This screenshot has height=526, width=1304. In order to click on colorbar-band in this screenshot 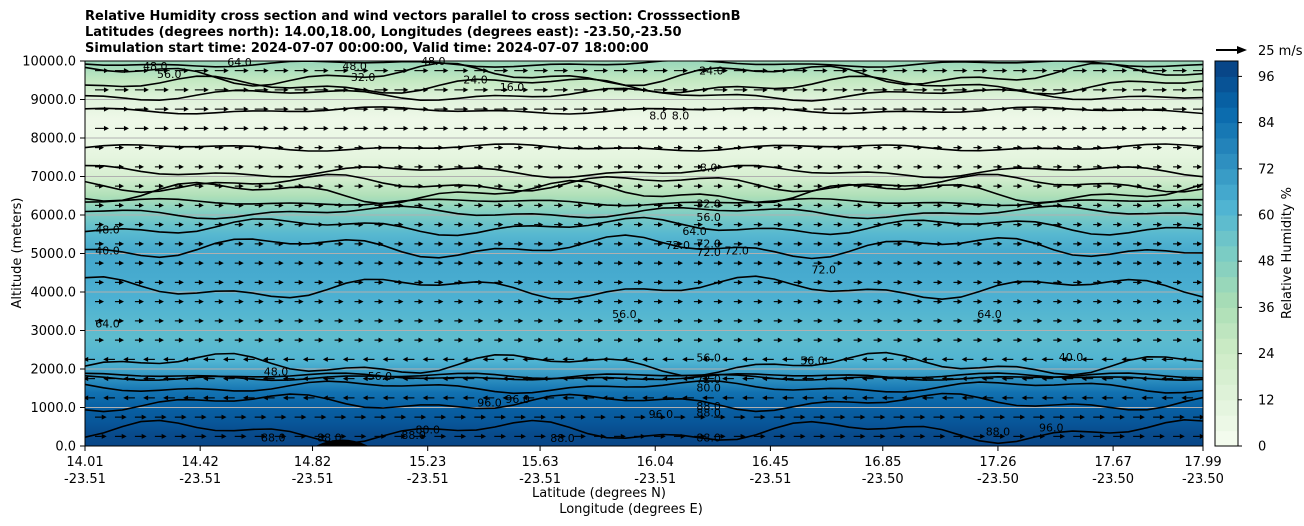, I will do `click(1226, 423)`.